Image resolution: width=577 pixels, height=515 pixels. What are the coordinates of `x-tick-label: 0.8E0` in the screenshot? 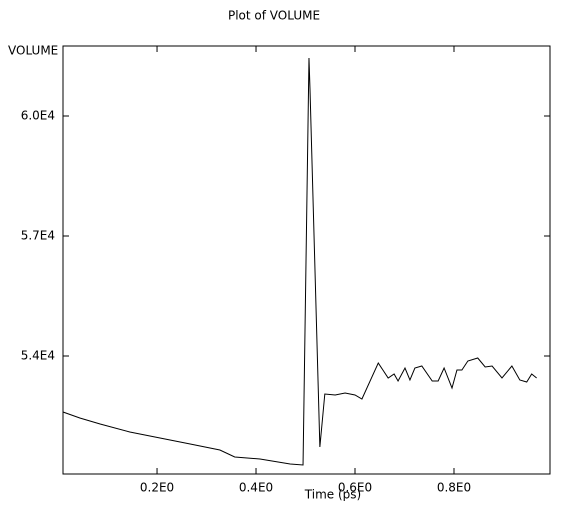 It's located at (454, 488).